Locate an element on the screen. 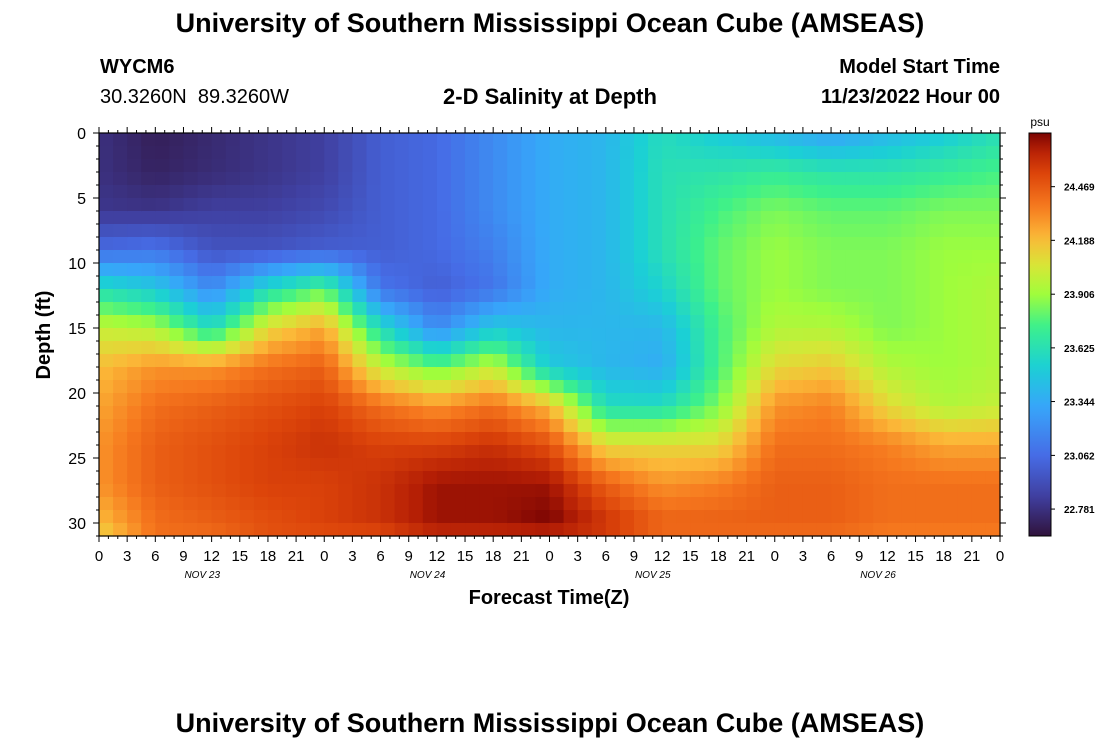 The height and width of the screenshot is (750, 1100). y-tick-label: 15 is located at coordinates (77, 329).